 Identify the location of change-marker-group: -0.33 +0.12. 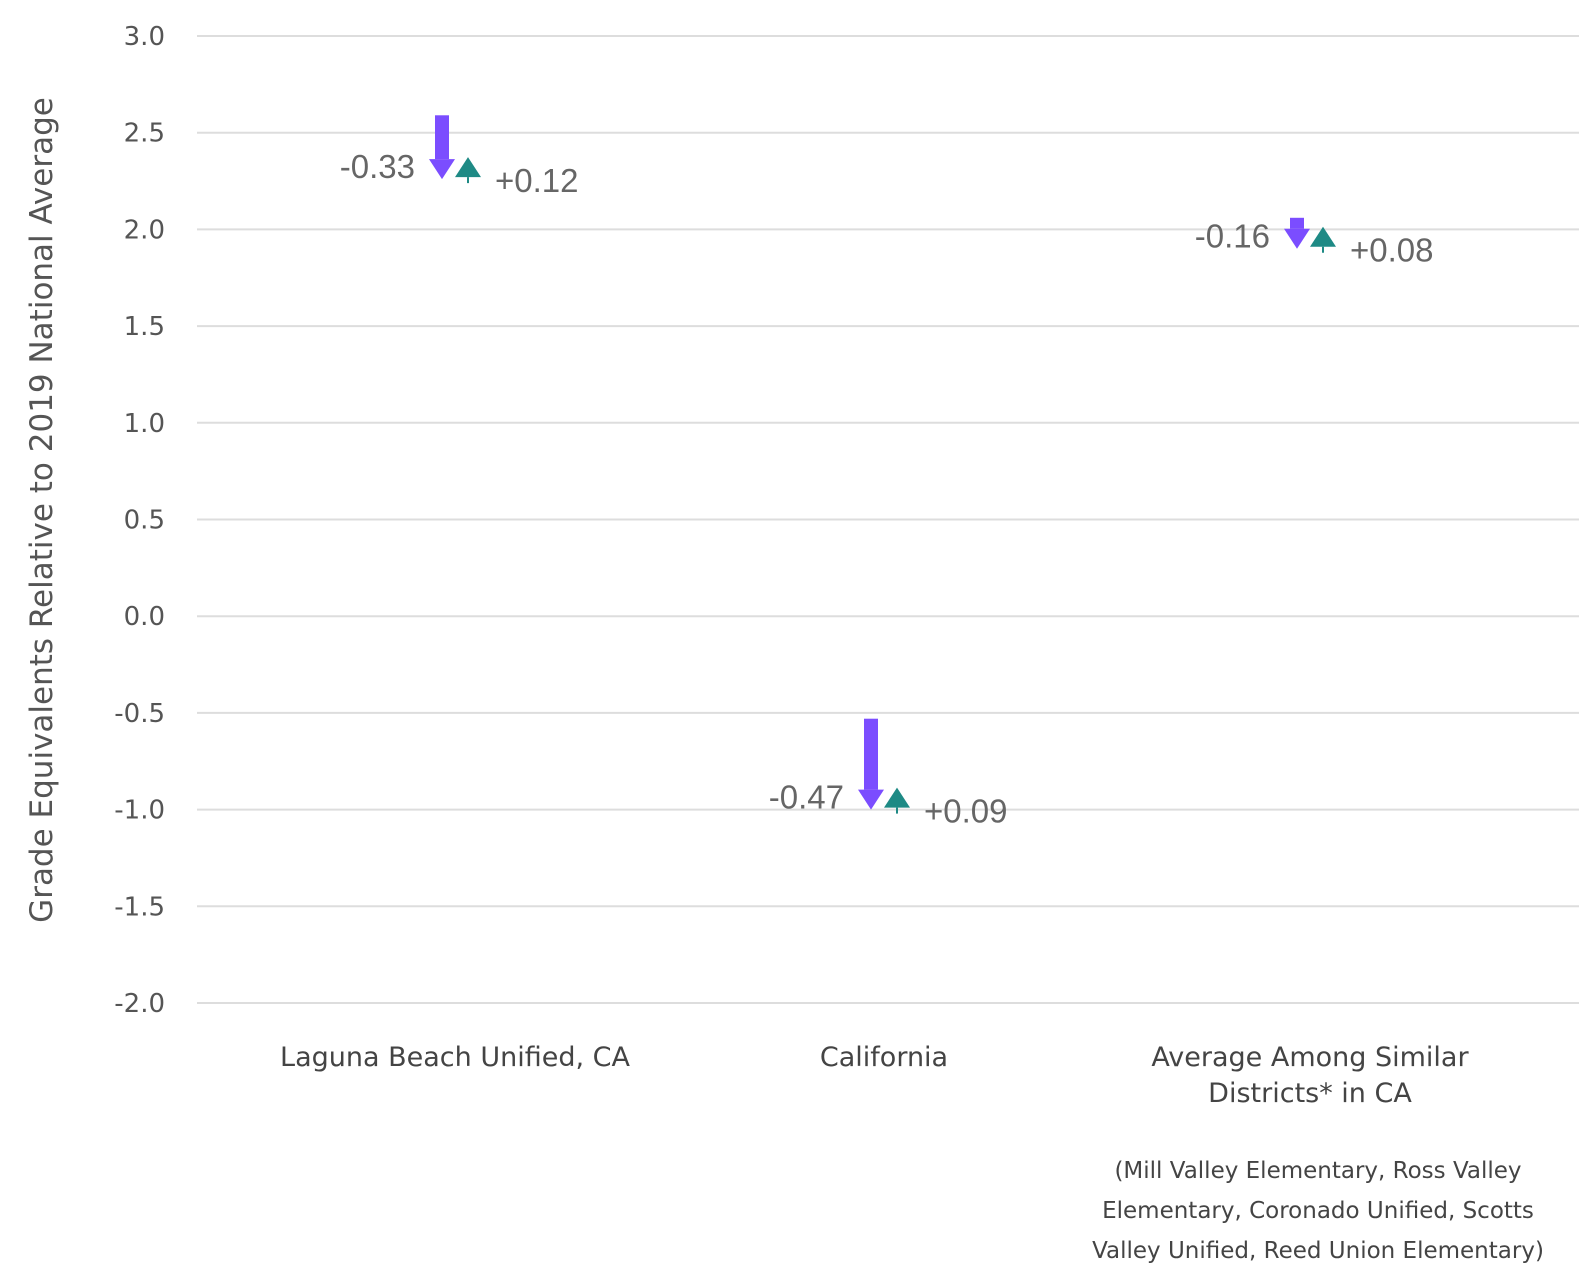
(459, 157).